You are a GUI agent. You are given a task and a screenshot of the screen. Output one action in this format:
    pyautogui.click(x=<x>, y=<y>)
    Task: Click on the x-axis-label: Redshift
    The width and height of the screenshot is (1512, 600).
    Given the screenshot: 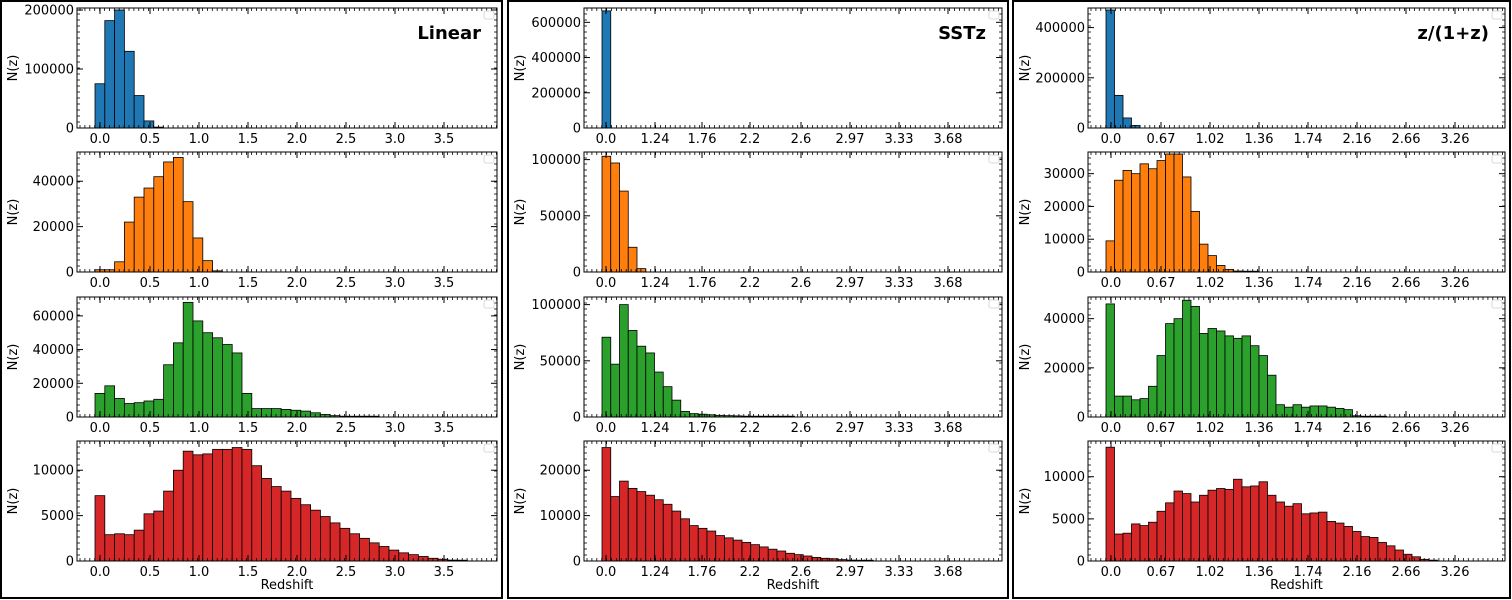 What is the action you would take?
    pyautogui.click(x=1296, y=585)
    